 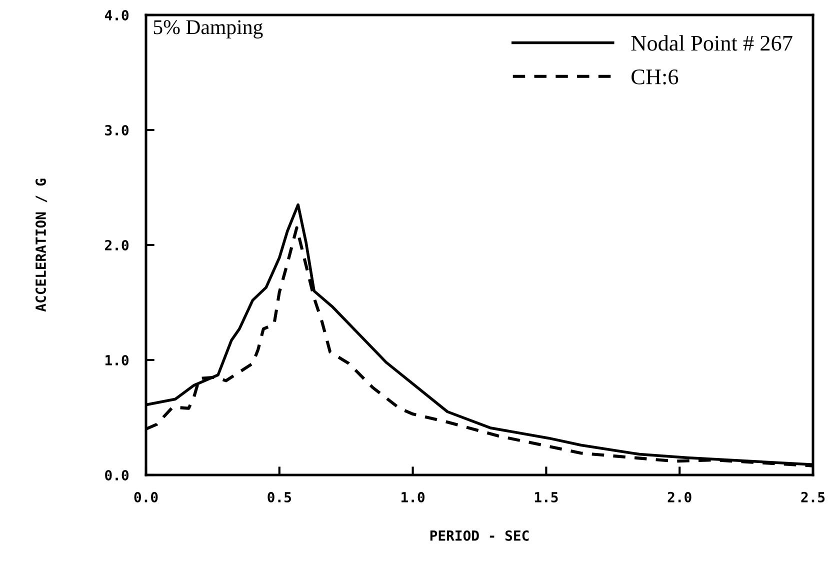 What do you see at coordinates (279, 497) in the screenshot?
I see `x-tick-label: 0.5` at bounding box center [279, 497].